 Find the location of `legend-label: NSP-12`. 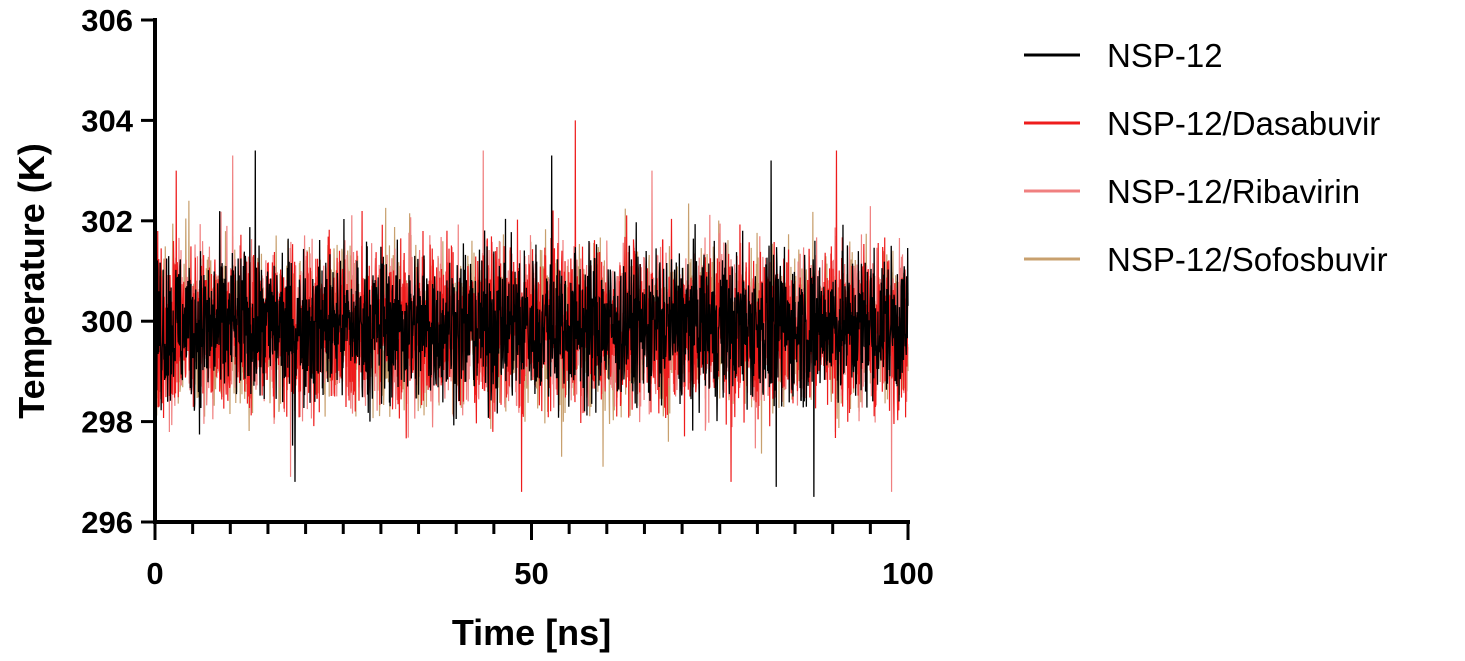

legend-label: NSP-12 is located at coordinates (1165, 55).